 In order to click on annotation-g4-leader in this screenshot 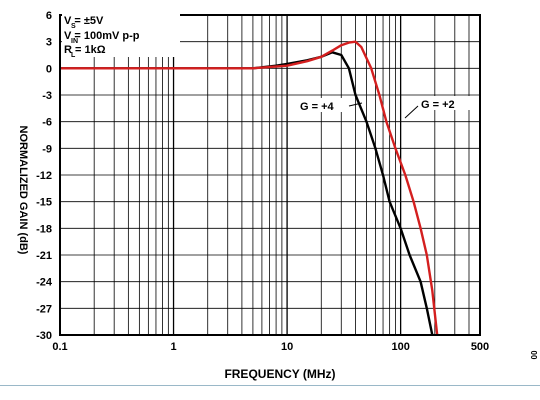, I will do `click(355, 104)`.